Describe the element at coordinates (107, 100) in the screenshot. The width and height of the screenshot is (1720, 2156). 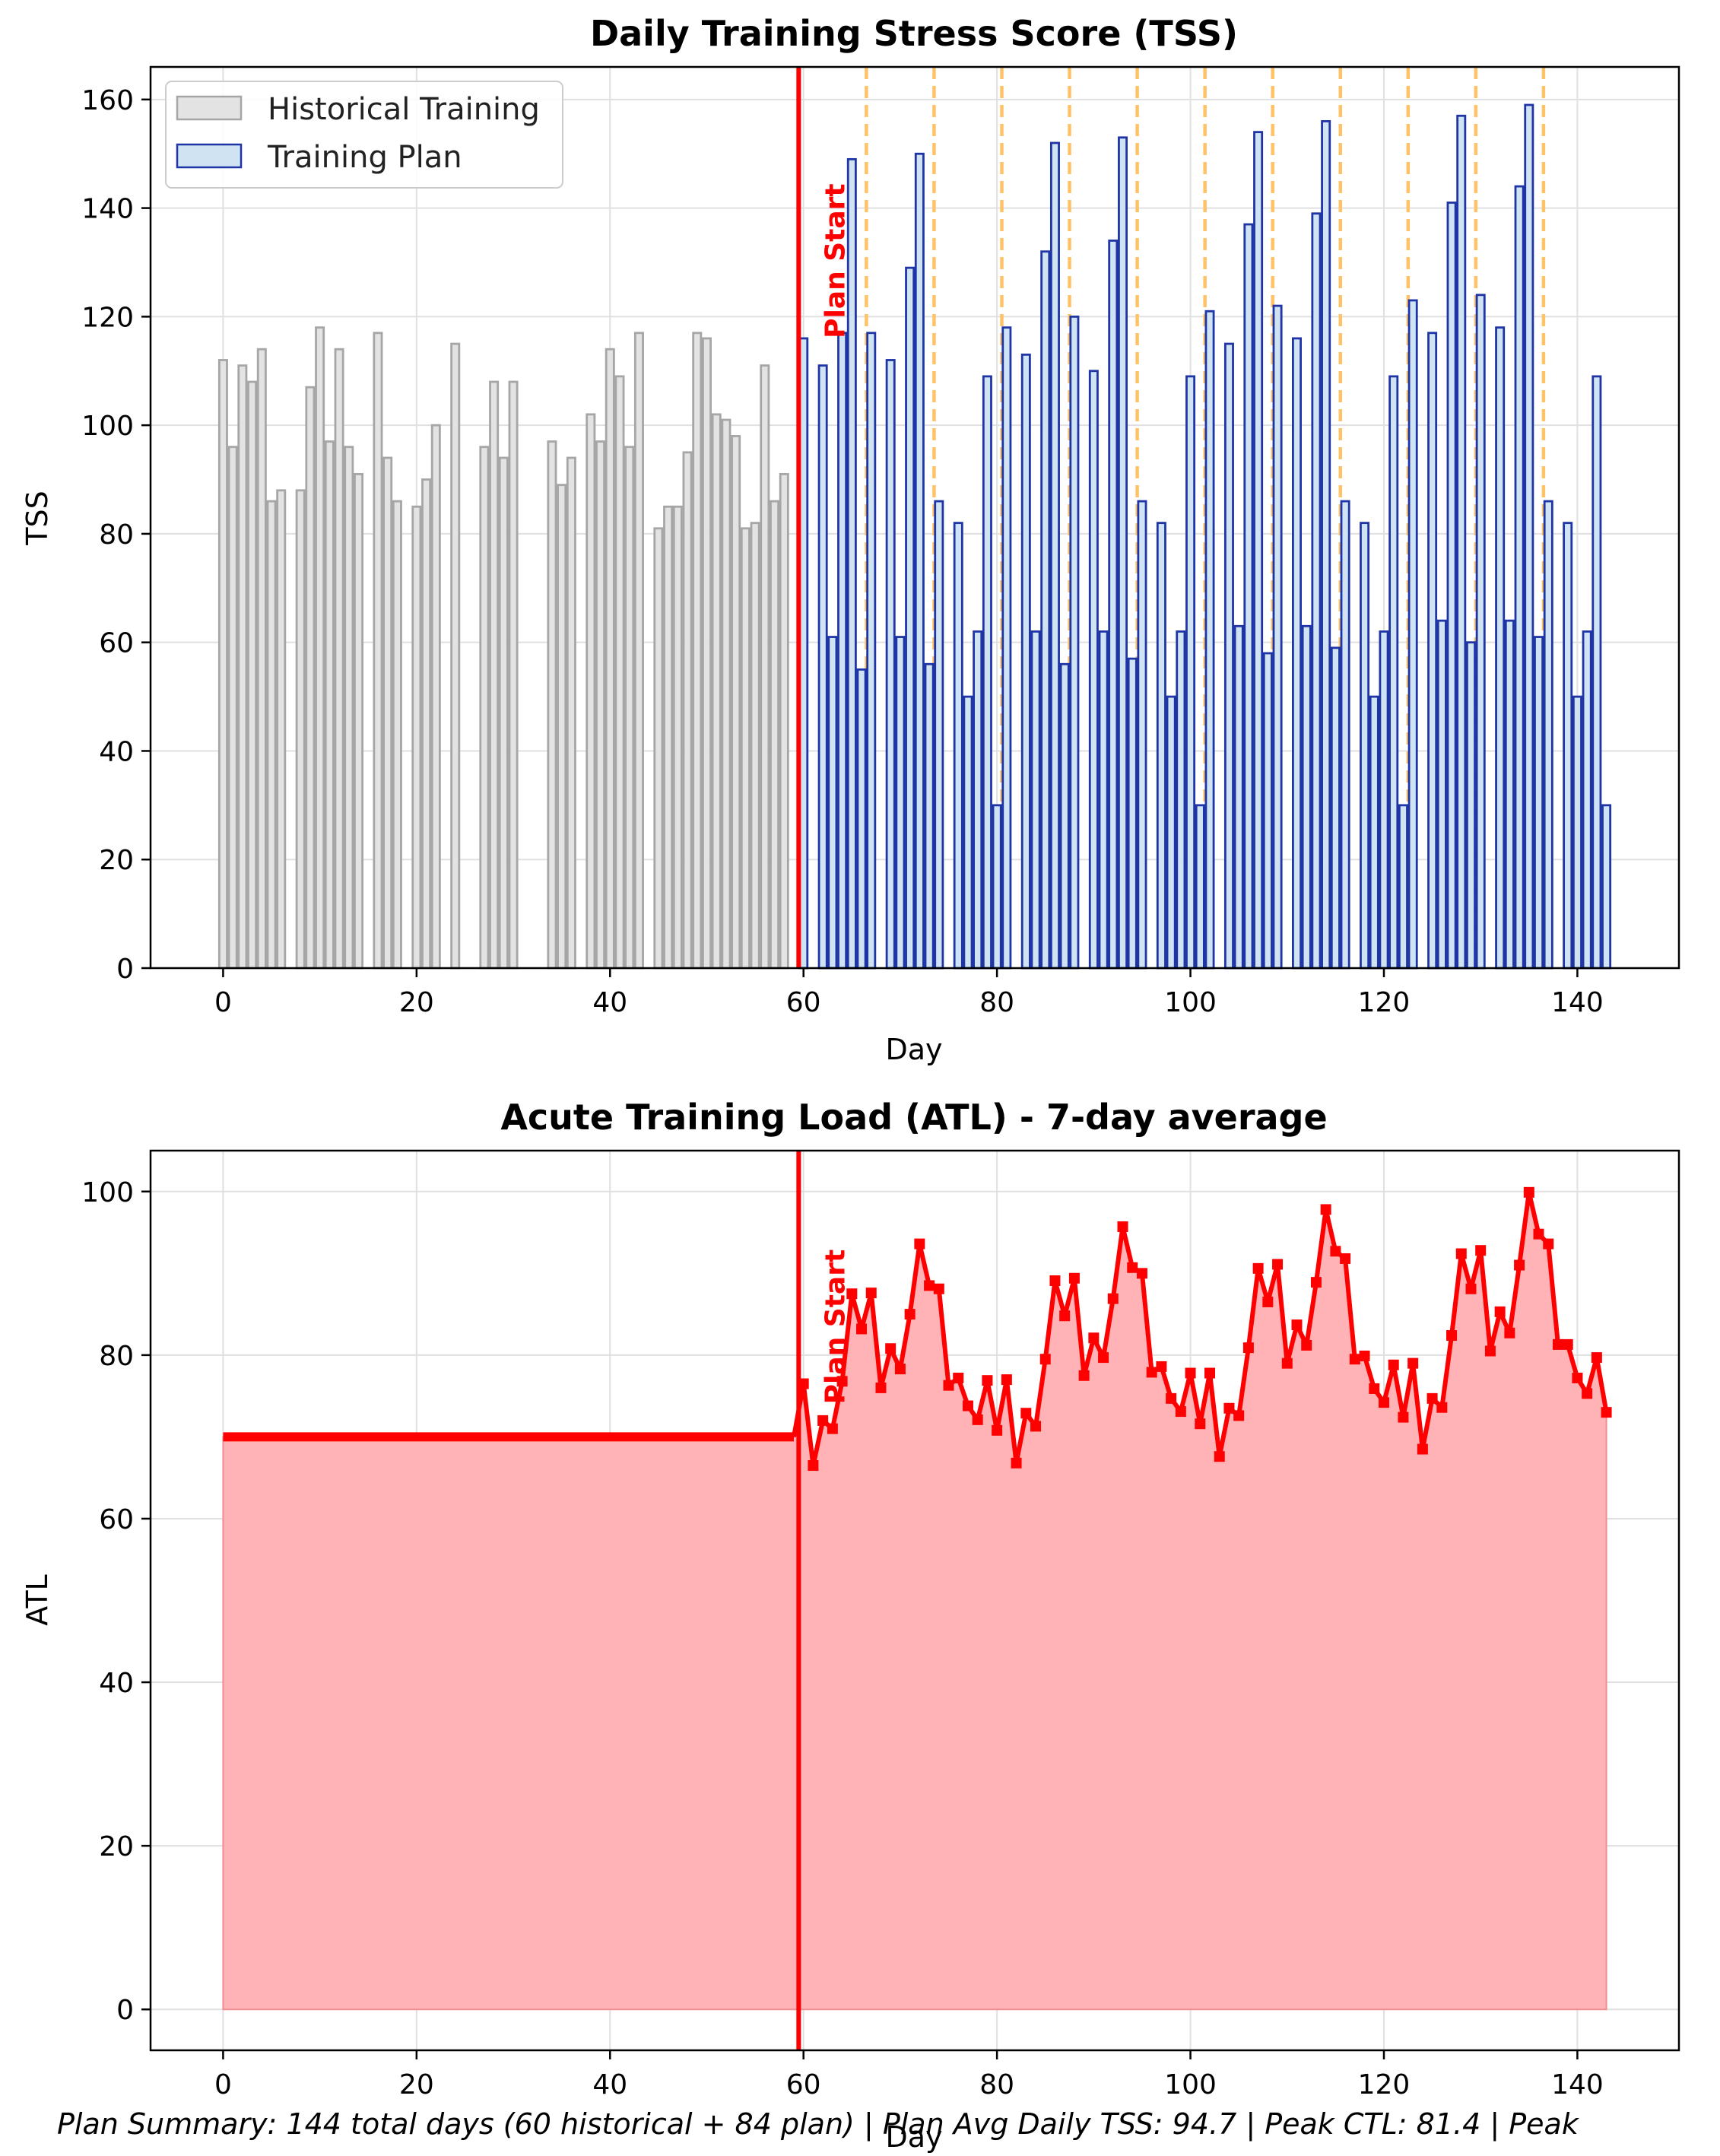
I see `tss-y-tick-label: 160` at that location.